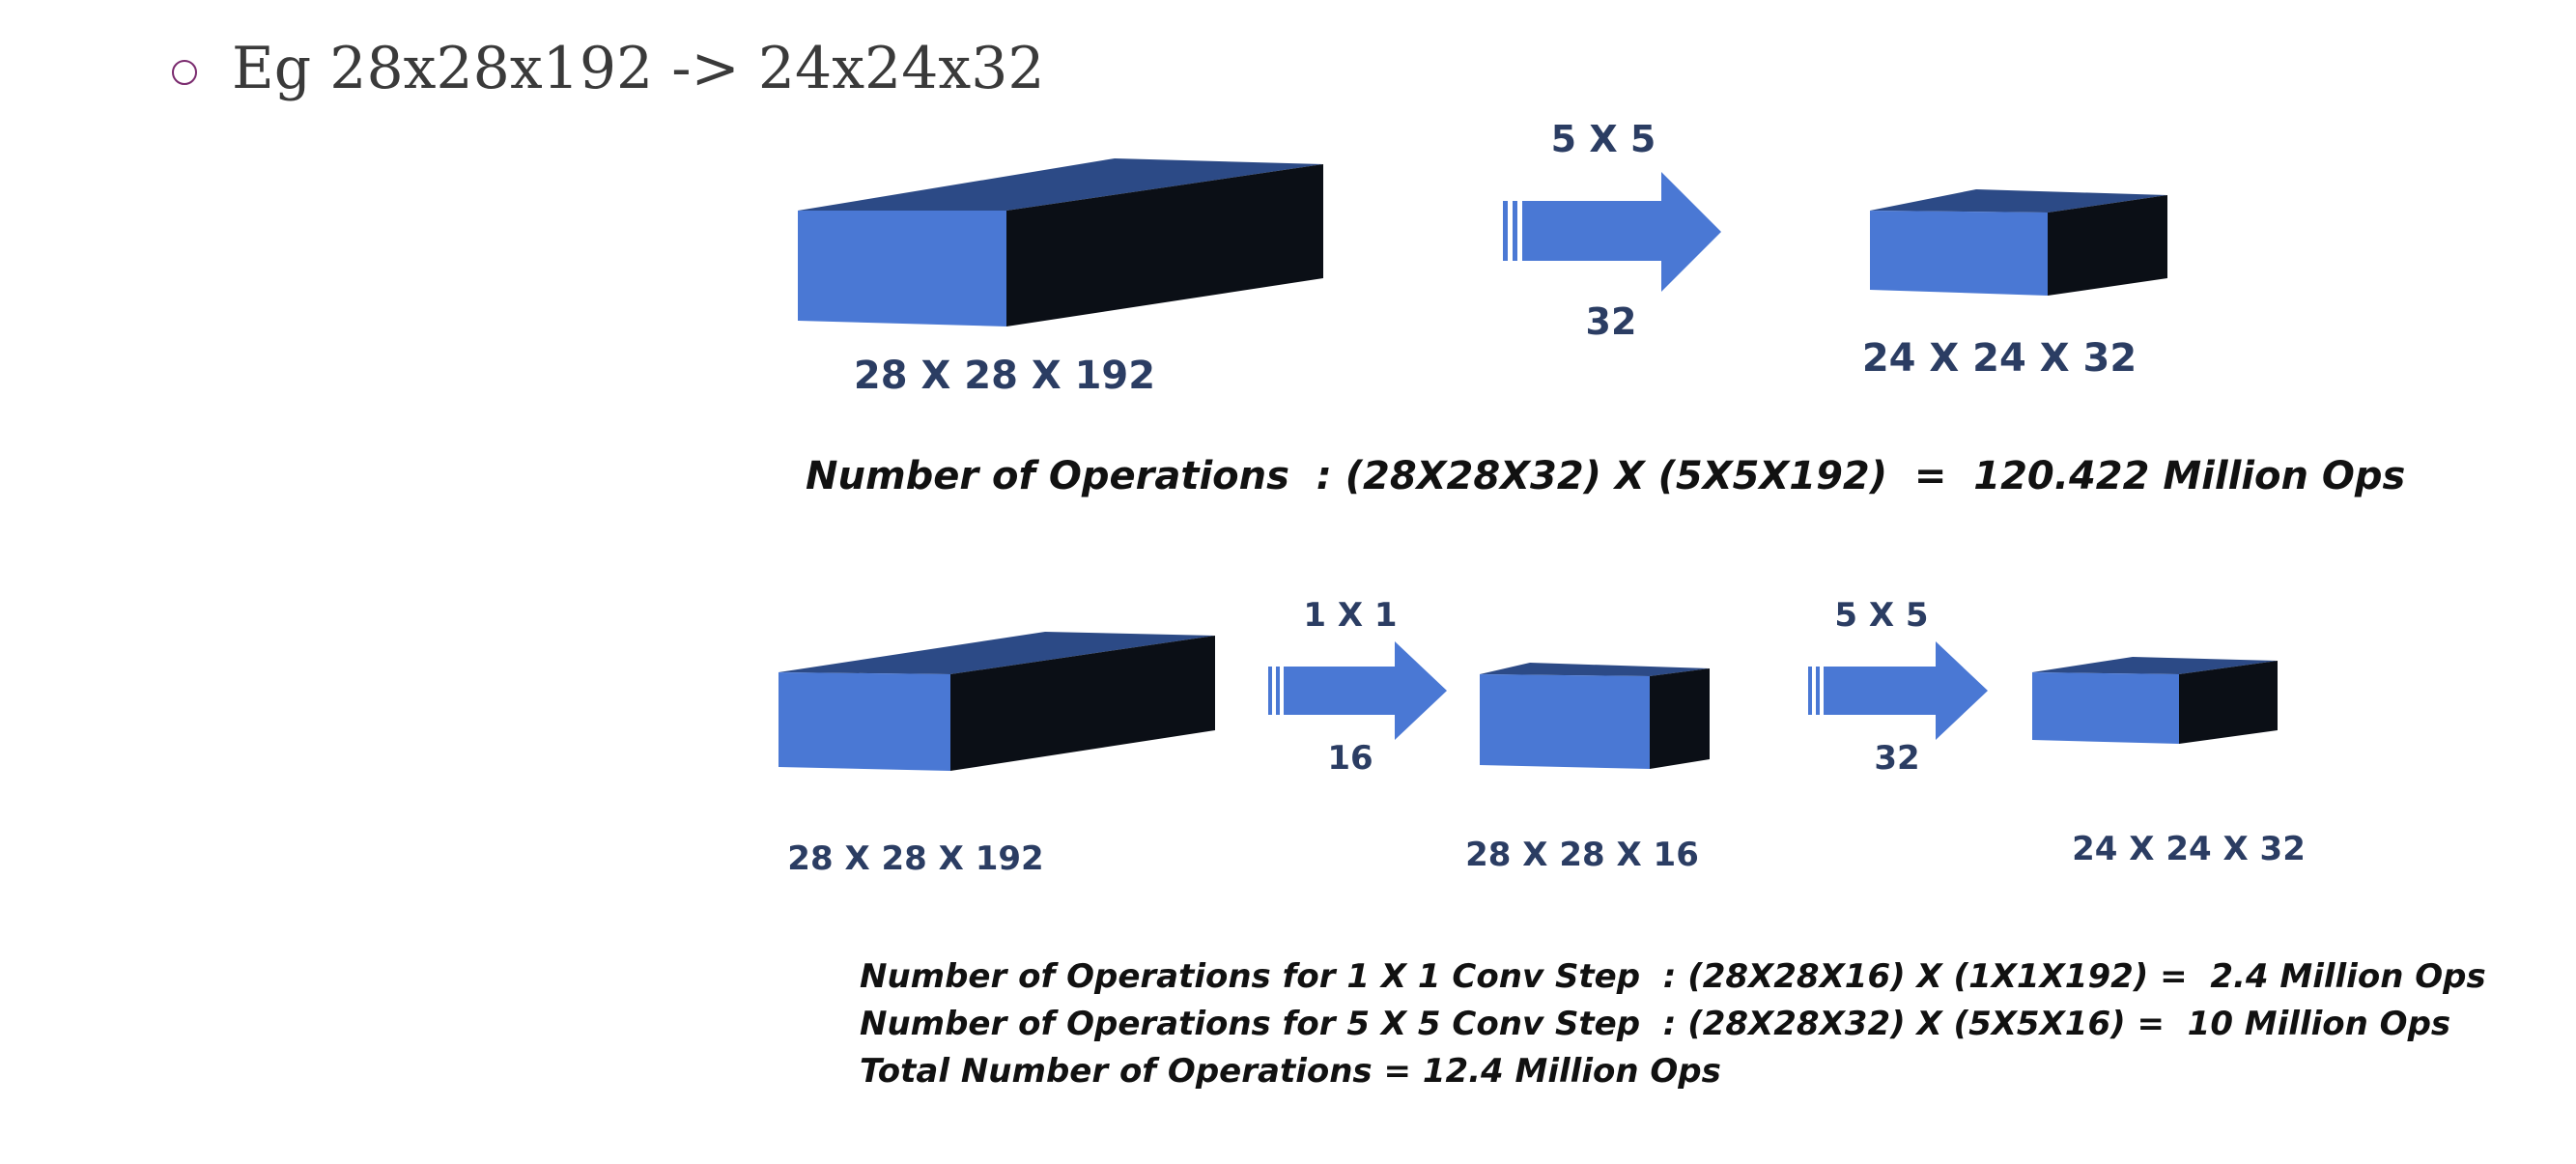 The height and width of the screenshot is (1164, 2576). Describe the element at coordinates (1603, 139) in the screenshot. I see `naive-filter-size: 5 X 5` at that location.